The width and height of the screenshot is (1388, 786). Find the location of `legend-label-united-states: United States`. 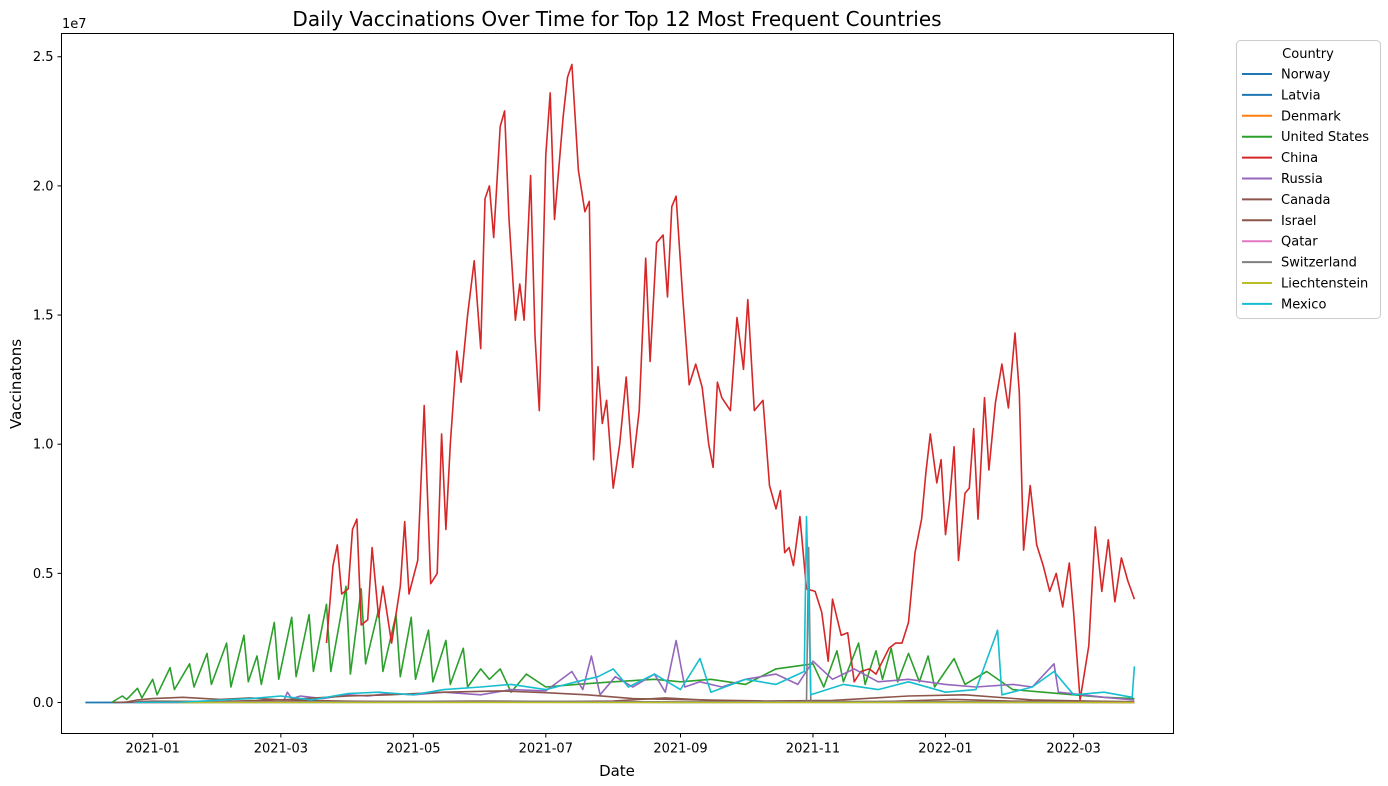

legend-label-united-states: United States is located at coordinates (1325, 137).